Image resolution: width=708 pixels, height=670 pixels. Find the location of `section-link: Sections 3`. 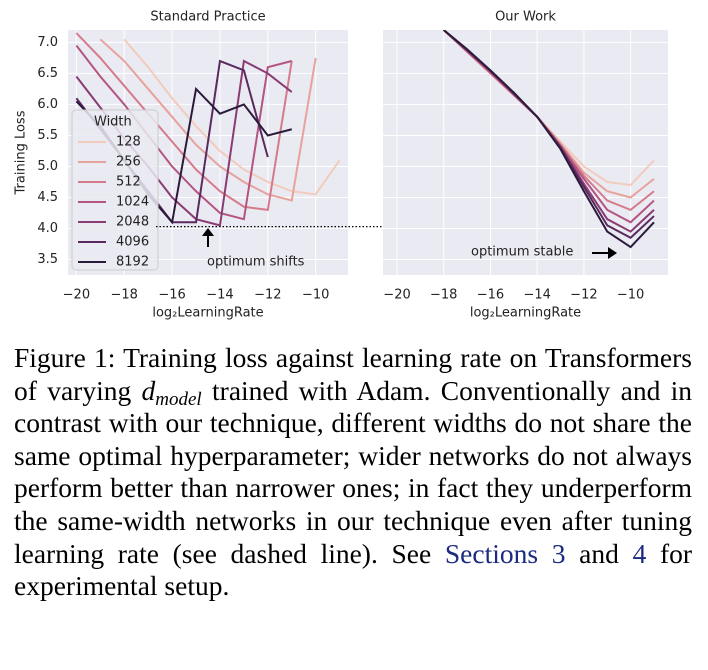

section-link: Sections 3 is located at coordinates (505, 553).